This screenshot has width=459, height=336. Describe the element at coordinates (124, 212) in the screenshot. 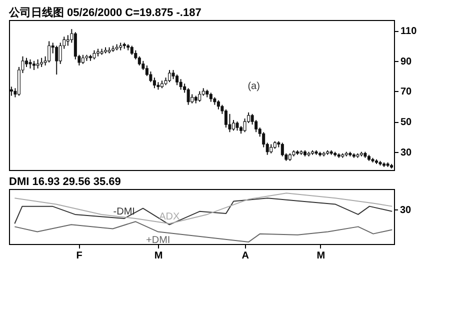

I see `series-label: -DMI` at that location.